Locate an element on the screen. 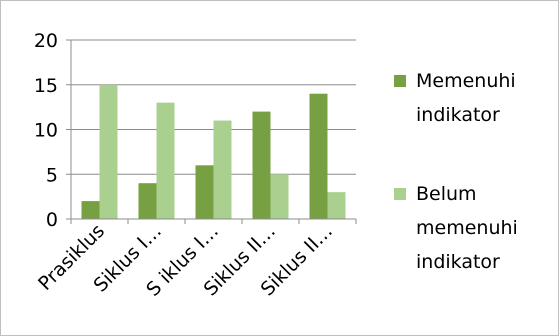  y-tick-label: 15 is located at coordinates (46, 86).